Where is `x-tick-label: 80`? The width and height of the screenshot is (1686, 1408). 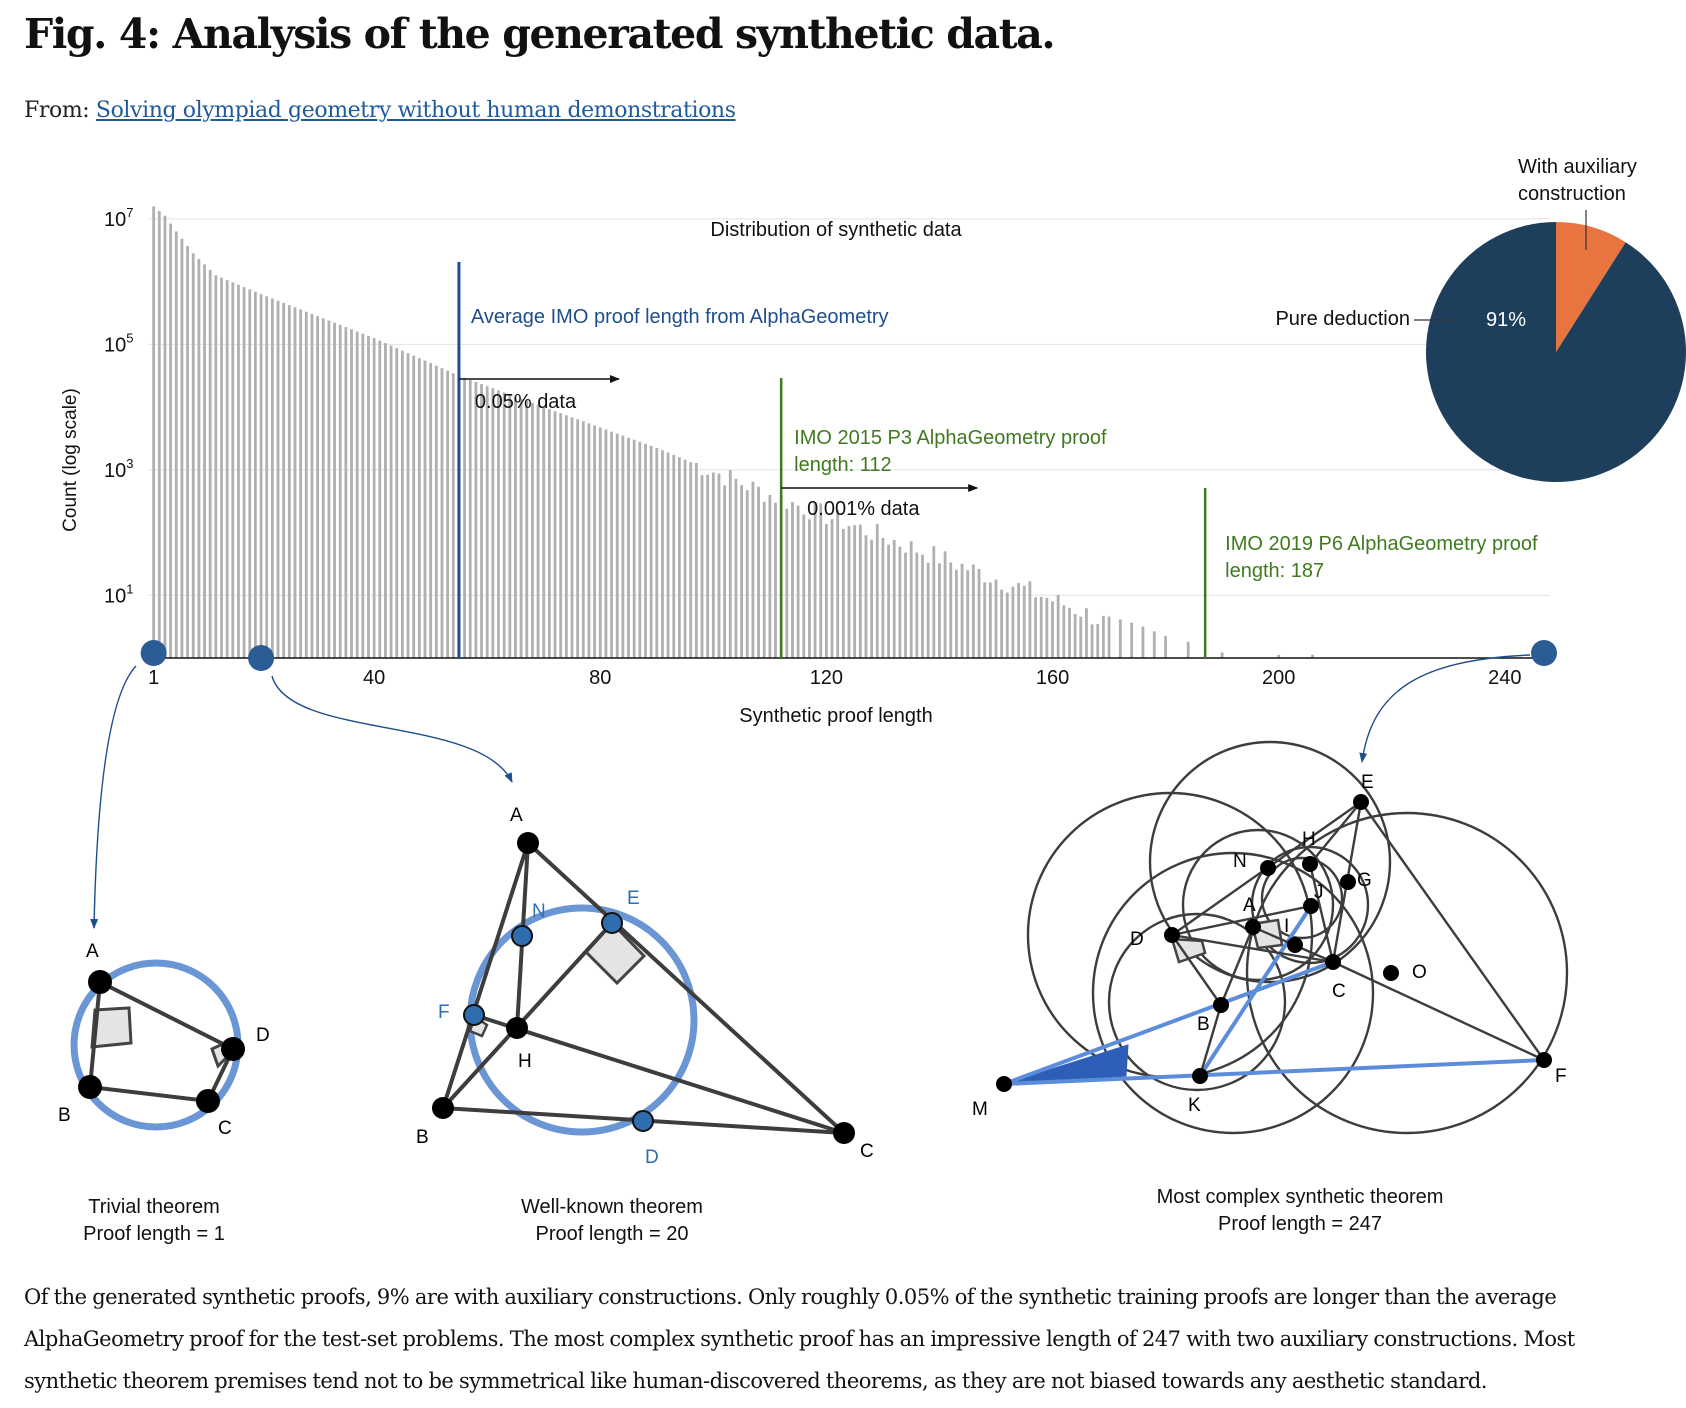
x-tick-label: 80 is located at coordinates (600, 678).